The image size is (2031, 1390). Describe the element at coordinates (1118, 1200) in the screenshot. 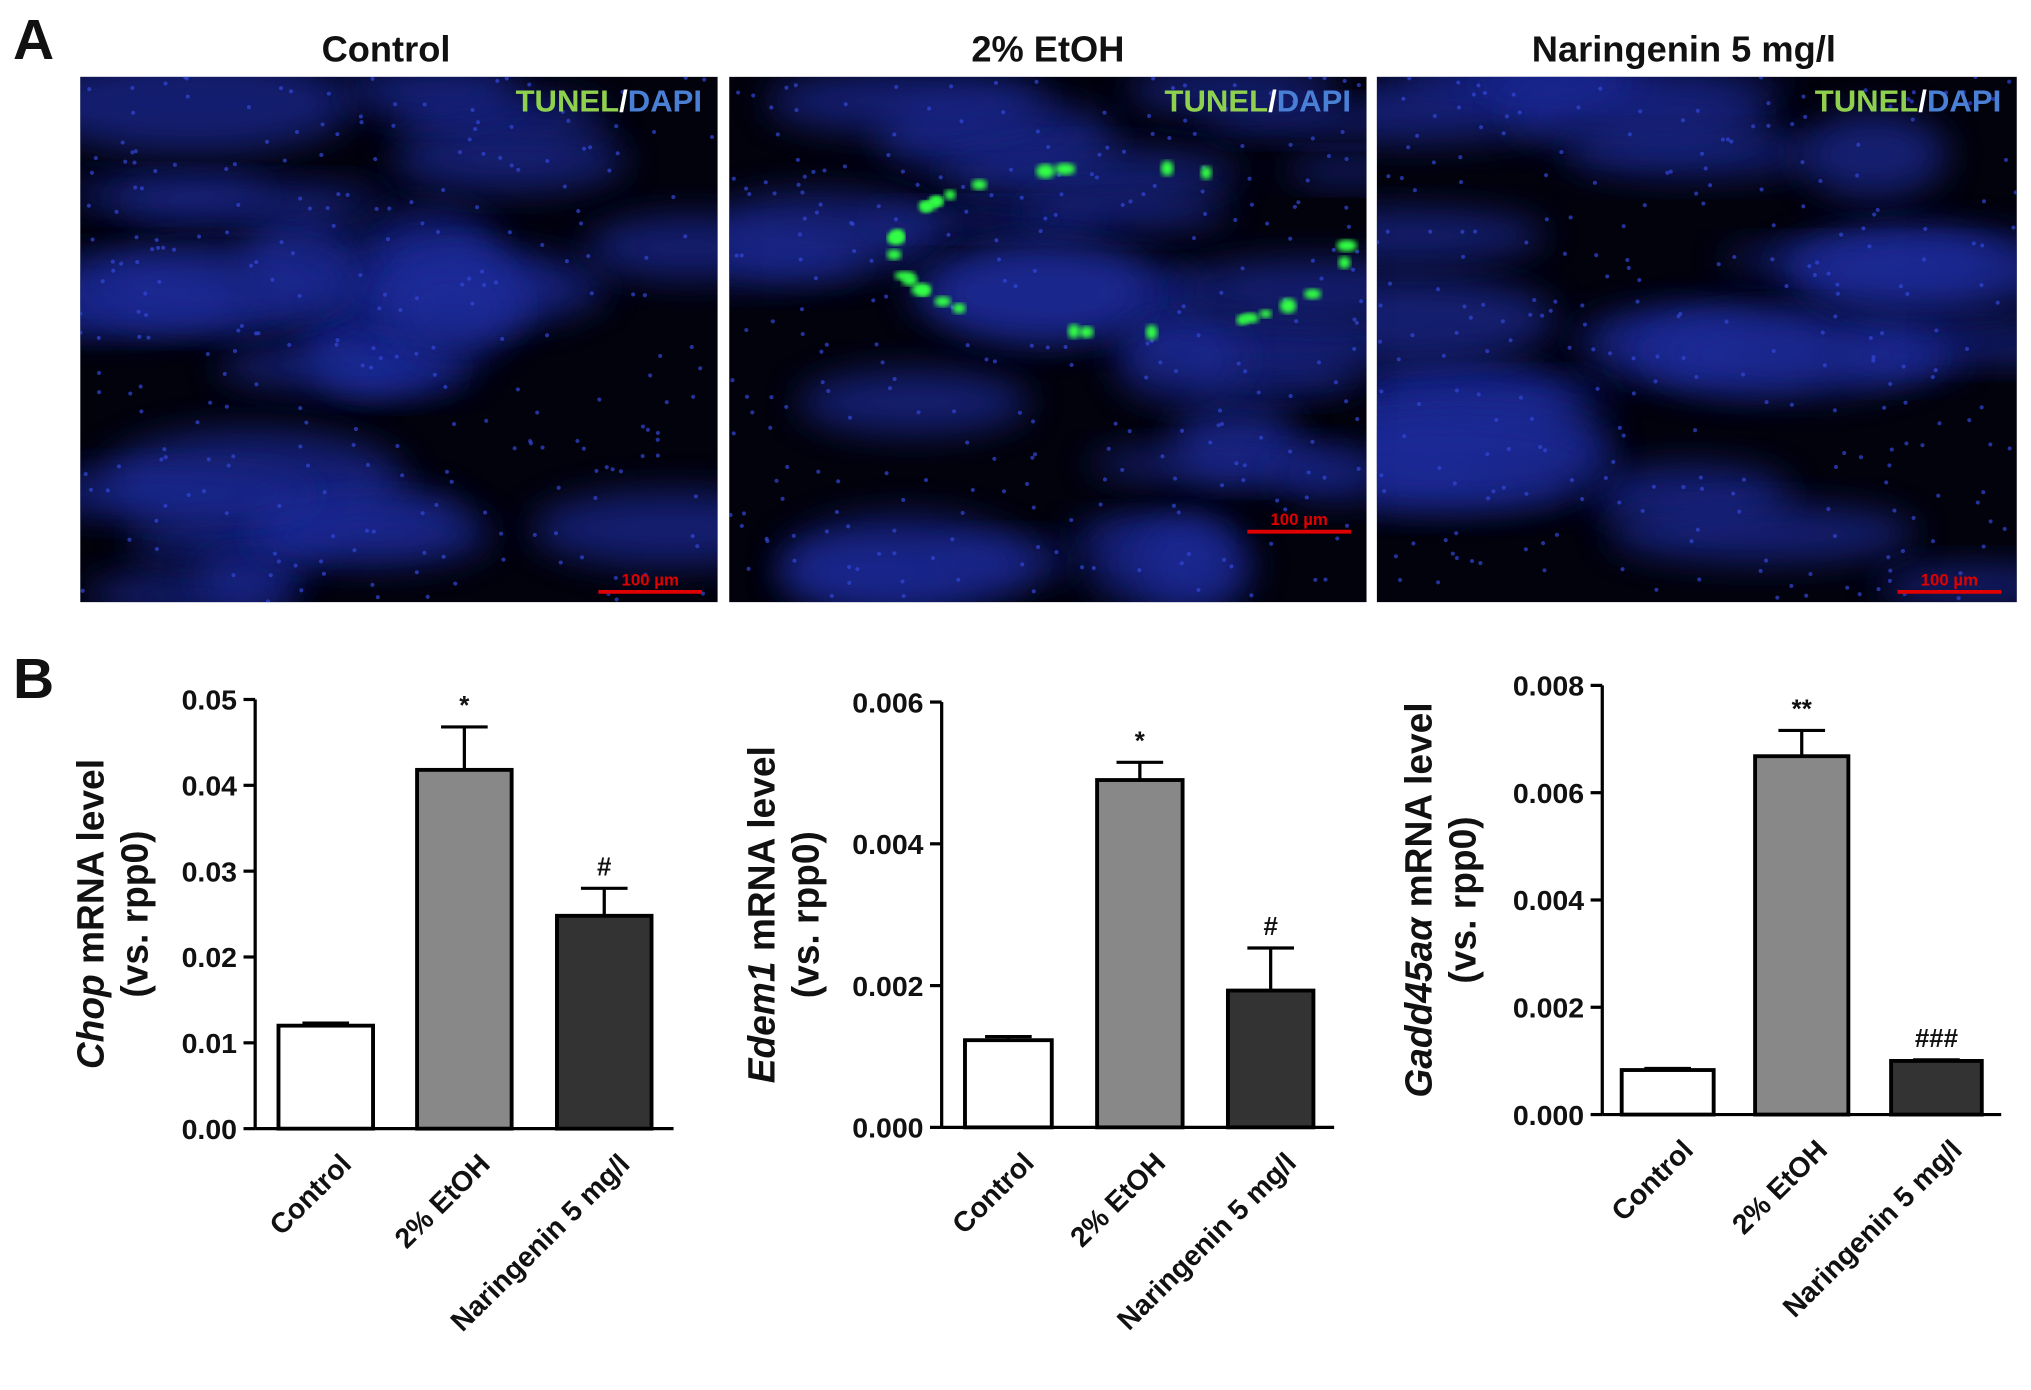

I see `x-tick-label: 2% EtOH` at that location.